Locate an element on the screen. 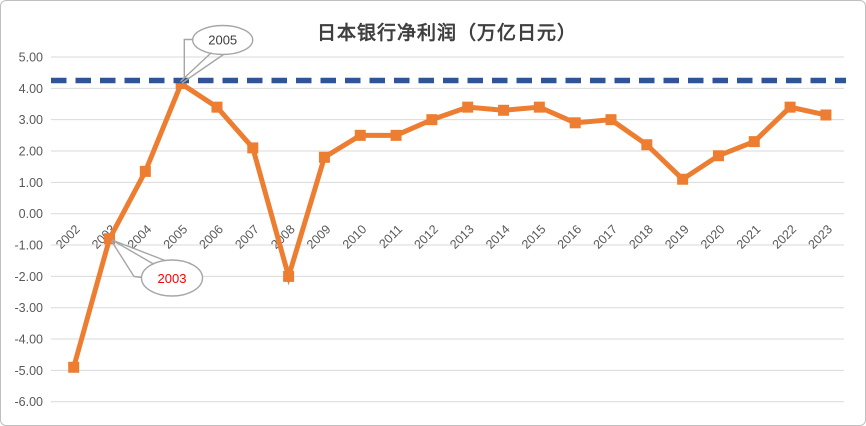 The height and width of the screenshot is (426, 866). callout-annotations: 2005 2003 is located at coordinates (182, 160).